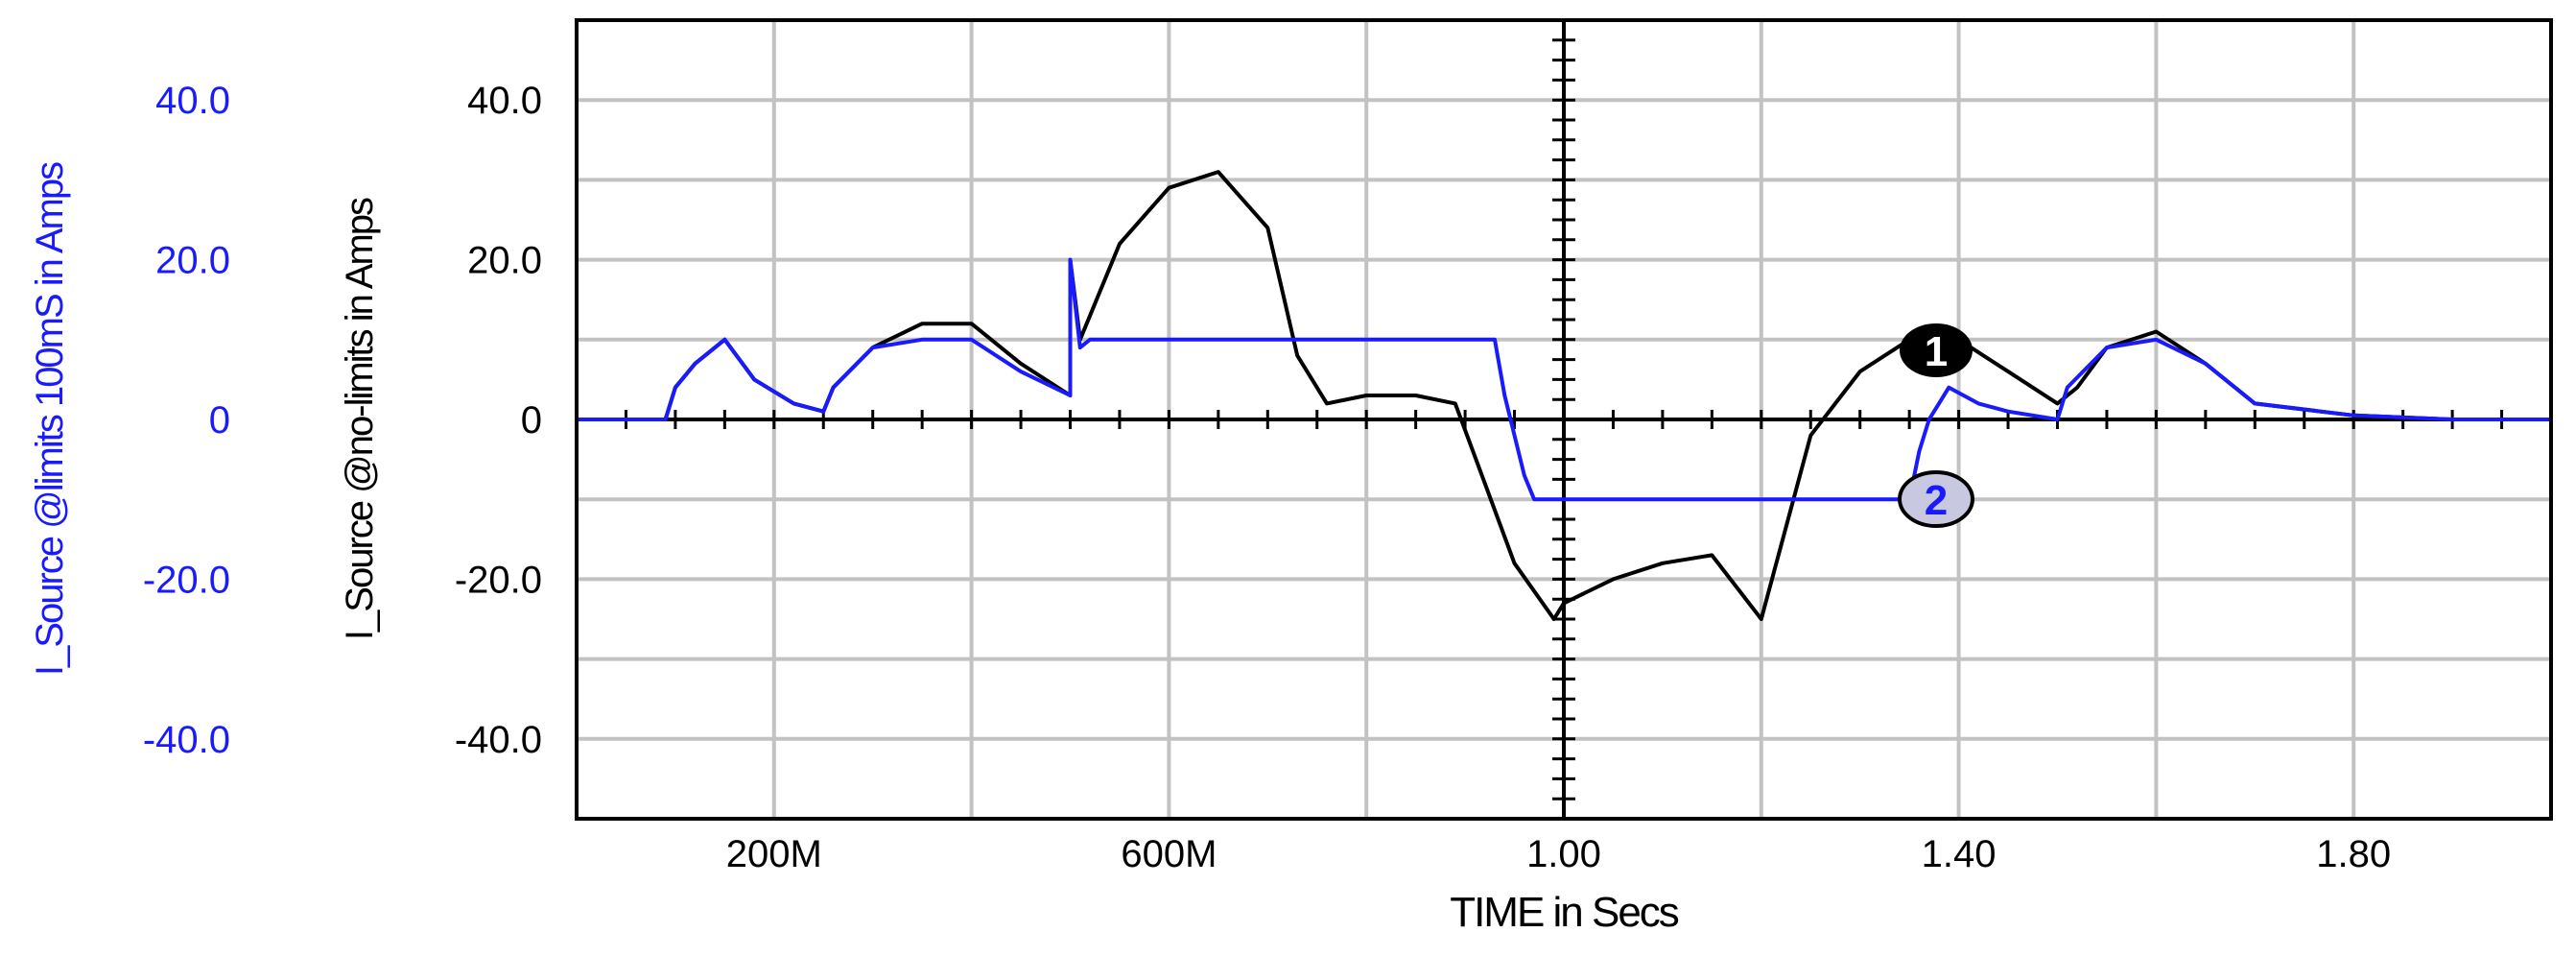 The height and width of the screenshot is (956, 2576). I want to click on x-axis-label: TIME in Secs, so click(1565, 912).